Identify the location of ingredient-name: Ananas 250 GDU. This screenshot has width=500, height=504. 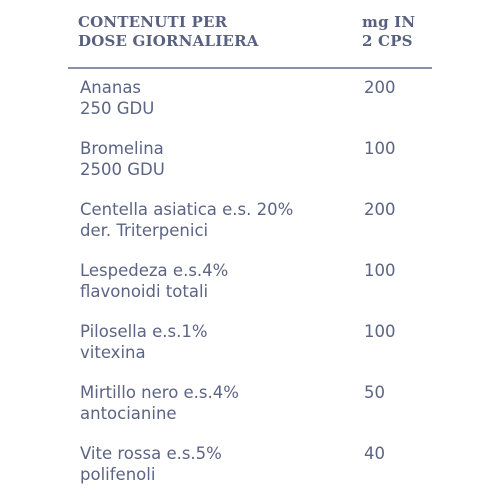
(117, 98).